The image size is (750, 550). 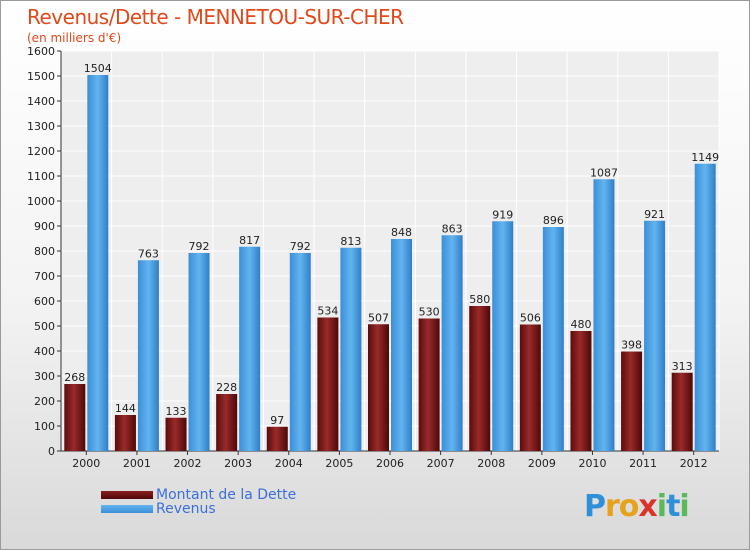 What do you see at coordinates (637, 506) in the screenshot?
I see `proxiti-logo: Proxiti` at bounding box center [637, 506].